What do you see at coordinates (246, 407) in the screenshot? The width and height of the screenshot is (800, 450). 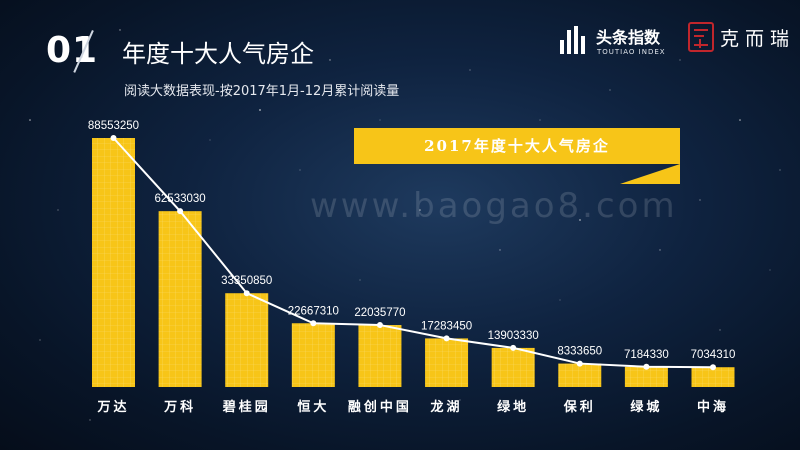 I see `category-label-2: 碧桂园` at bounding box center [246, 407].